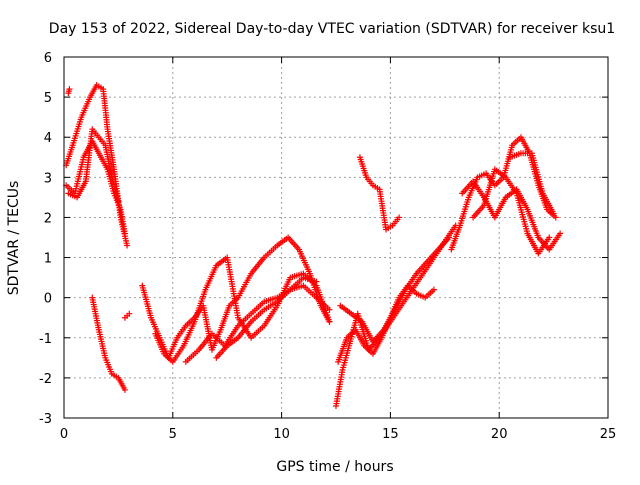 Image resolution: width=640 pixels, height=485 pixels. I want to click on y-tick-label: 3, so click(48, 178).